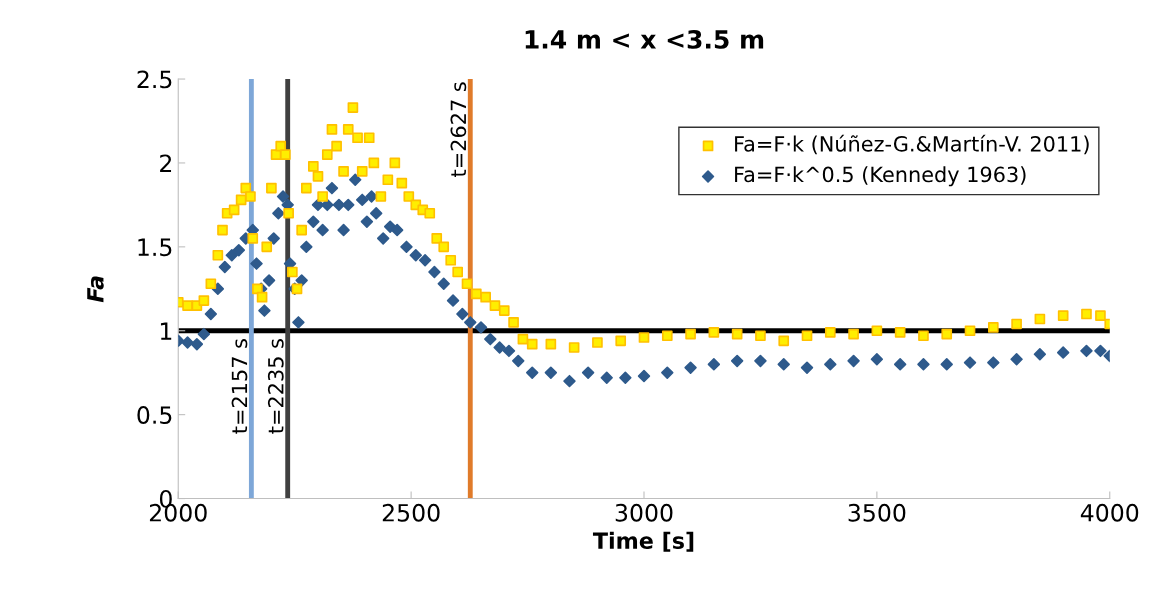 The width and height of the screenshot is (1150, 608). What do you see at coordinates (95, 289) in the screenshot?
I see `y-axis-title: Fa` at bounding box center [95, 289].